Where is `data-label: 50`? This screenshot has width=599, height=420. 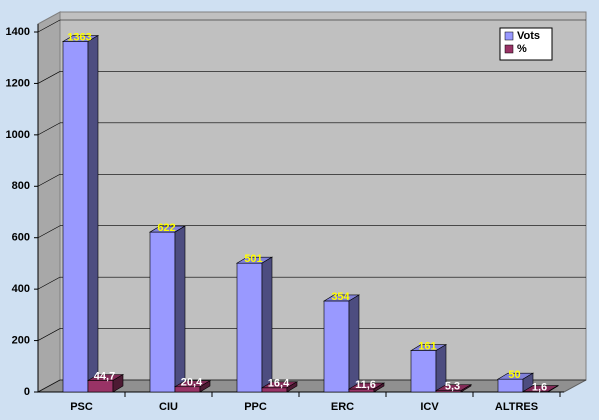
data-label: 50 is located at coordinates (514, 375).